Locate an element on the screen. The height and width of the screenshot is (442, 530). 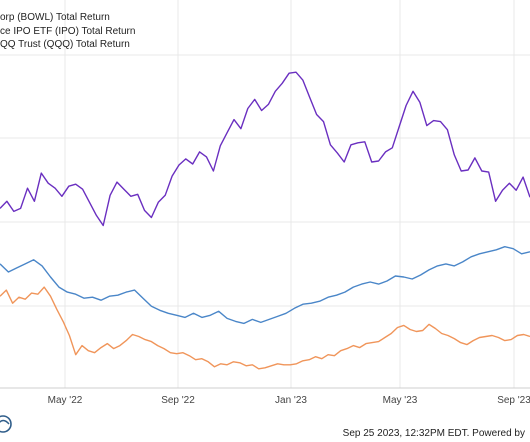
x-tick-label: Sep '22 is located at coordinates (178, 400).